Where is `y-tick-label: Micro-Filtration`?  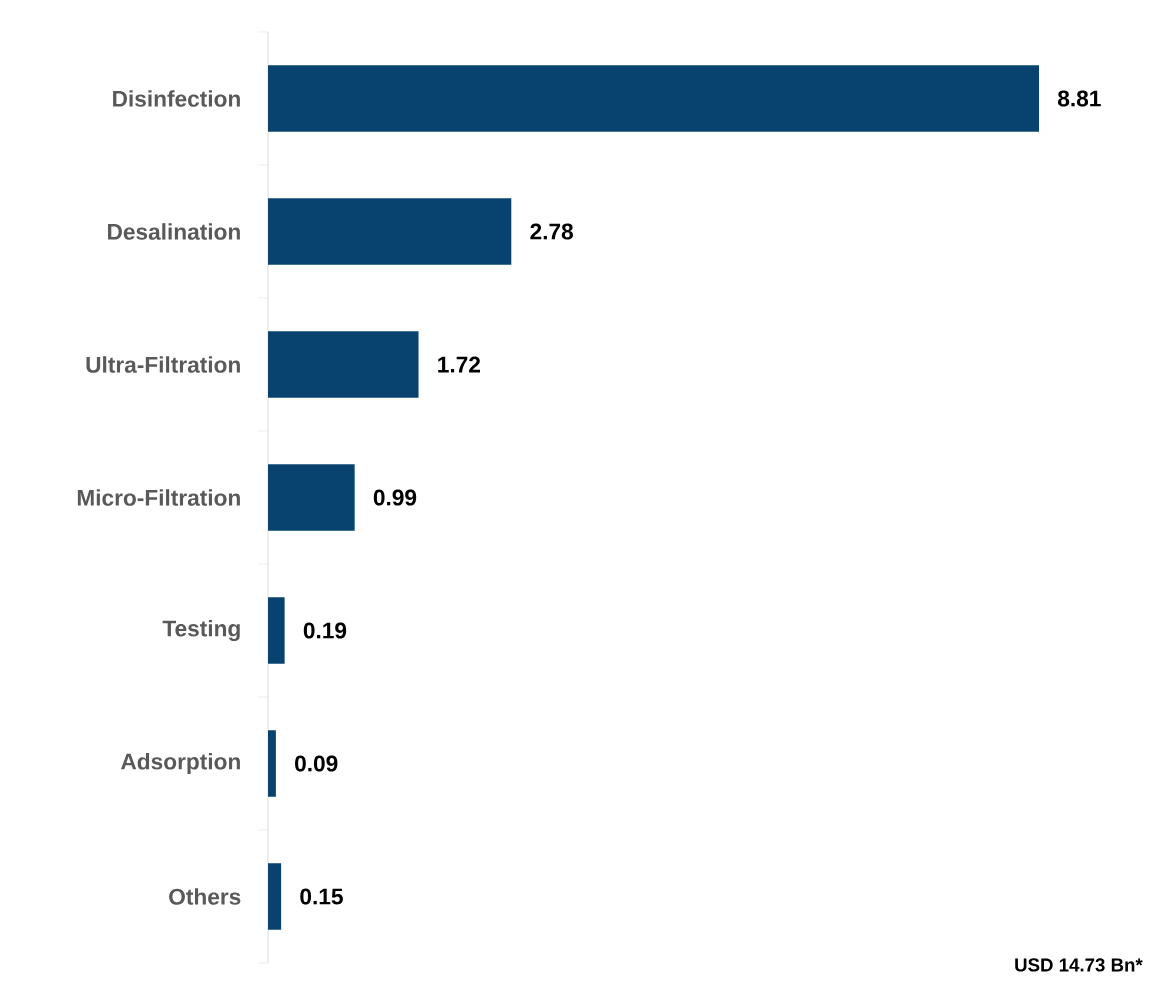 y-tick-label: Micro-Filtration is located at coordinates (158, 497).